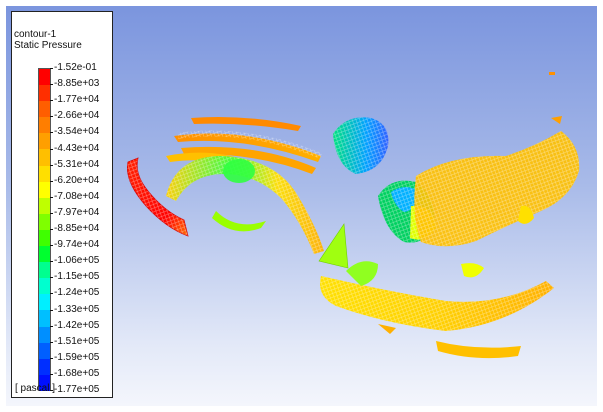  Describe the element at coordinates (497, 159) in the screenshot. I see `outlet-region` at that location.